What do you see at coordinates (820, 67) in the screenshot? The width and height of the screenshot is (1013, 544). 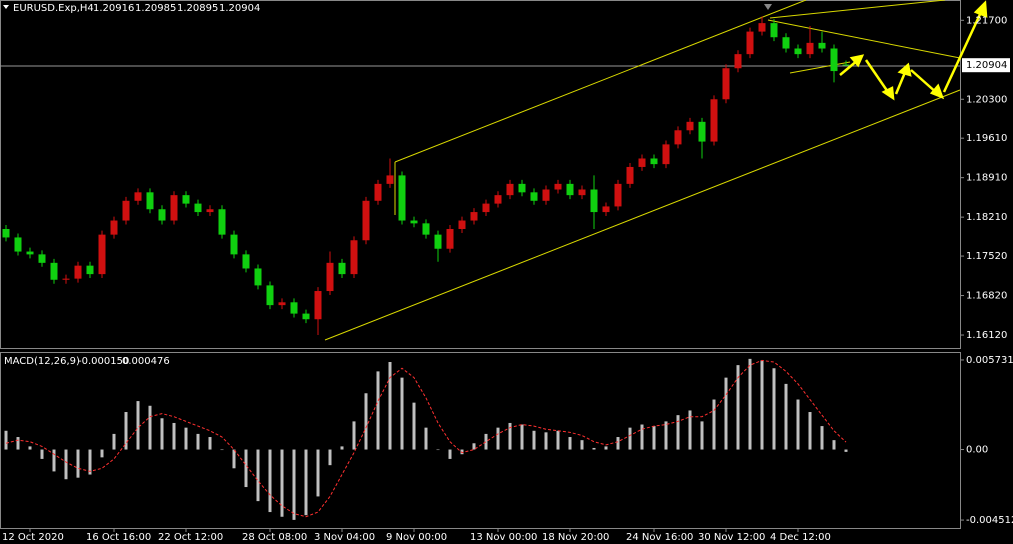 I see `triangle-lower` at bounding box center [820, 67].